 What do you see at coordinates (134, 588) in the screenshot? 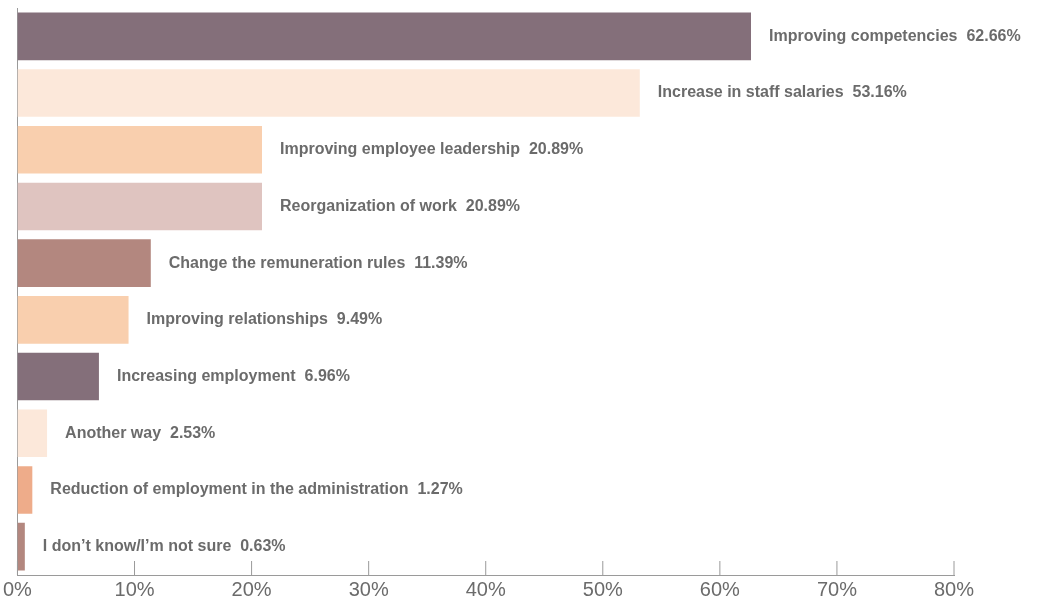
I see `x-tick-label: 10%` at bounding box center [134, 588].